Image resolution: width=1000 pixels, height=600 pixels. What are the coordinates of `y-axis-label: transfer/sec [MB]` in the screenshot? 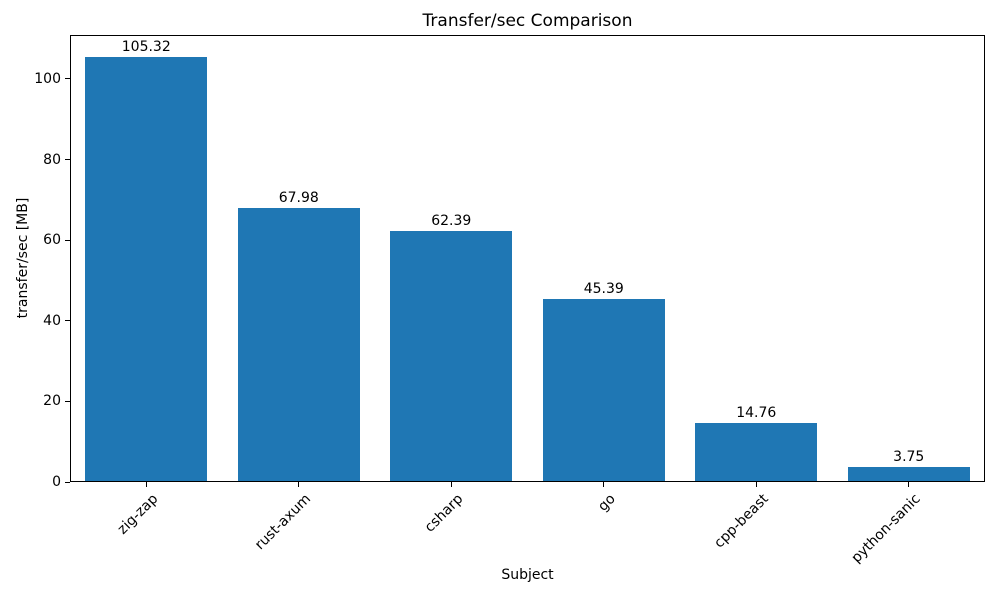 It's located at (23, 258).